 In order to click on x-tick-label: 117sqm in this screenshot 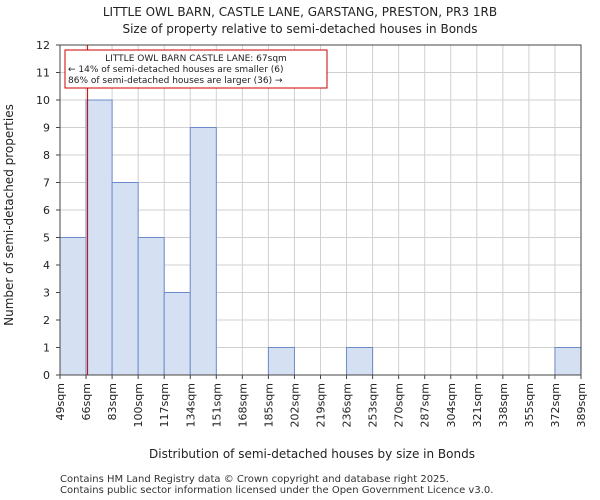, I will do `click(164, 405)`.